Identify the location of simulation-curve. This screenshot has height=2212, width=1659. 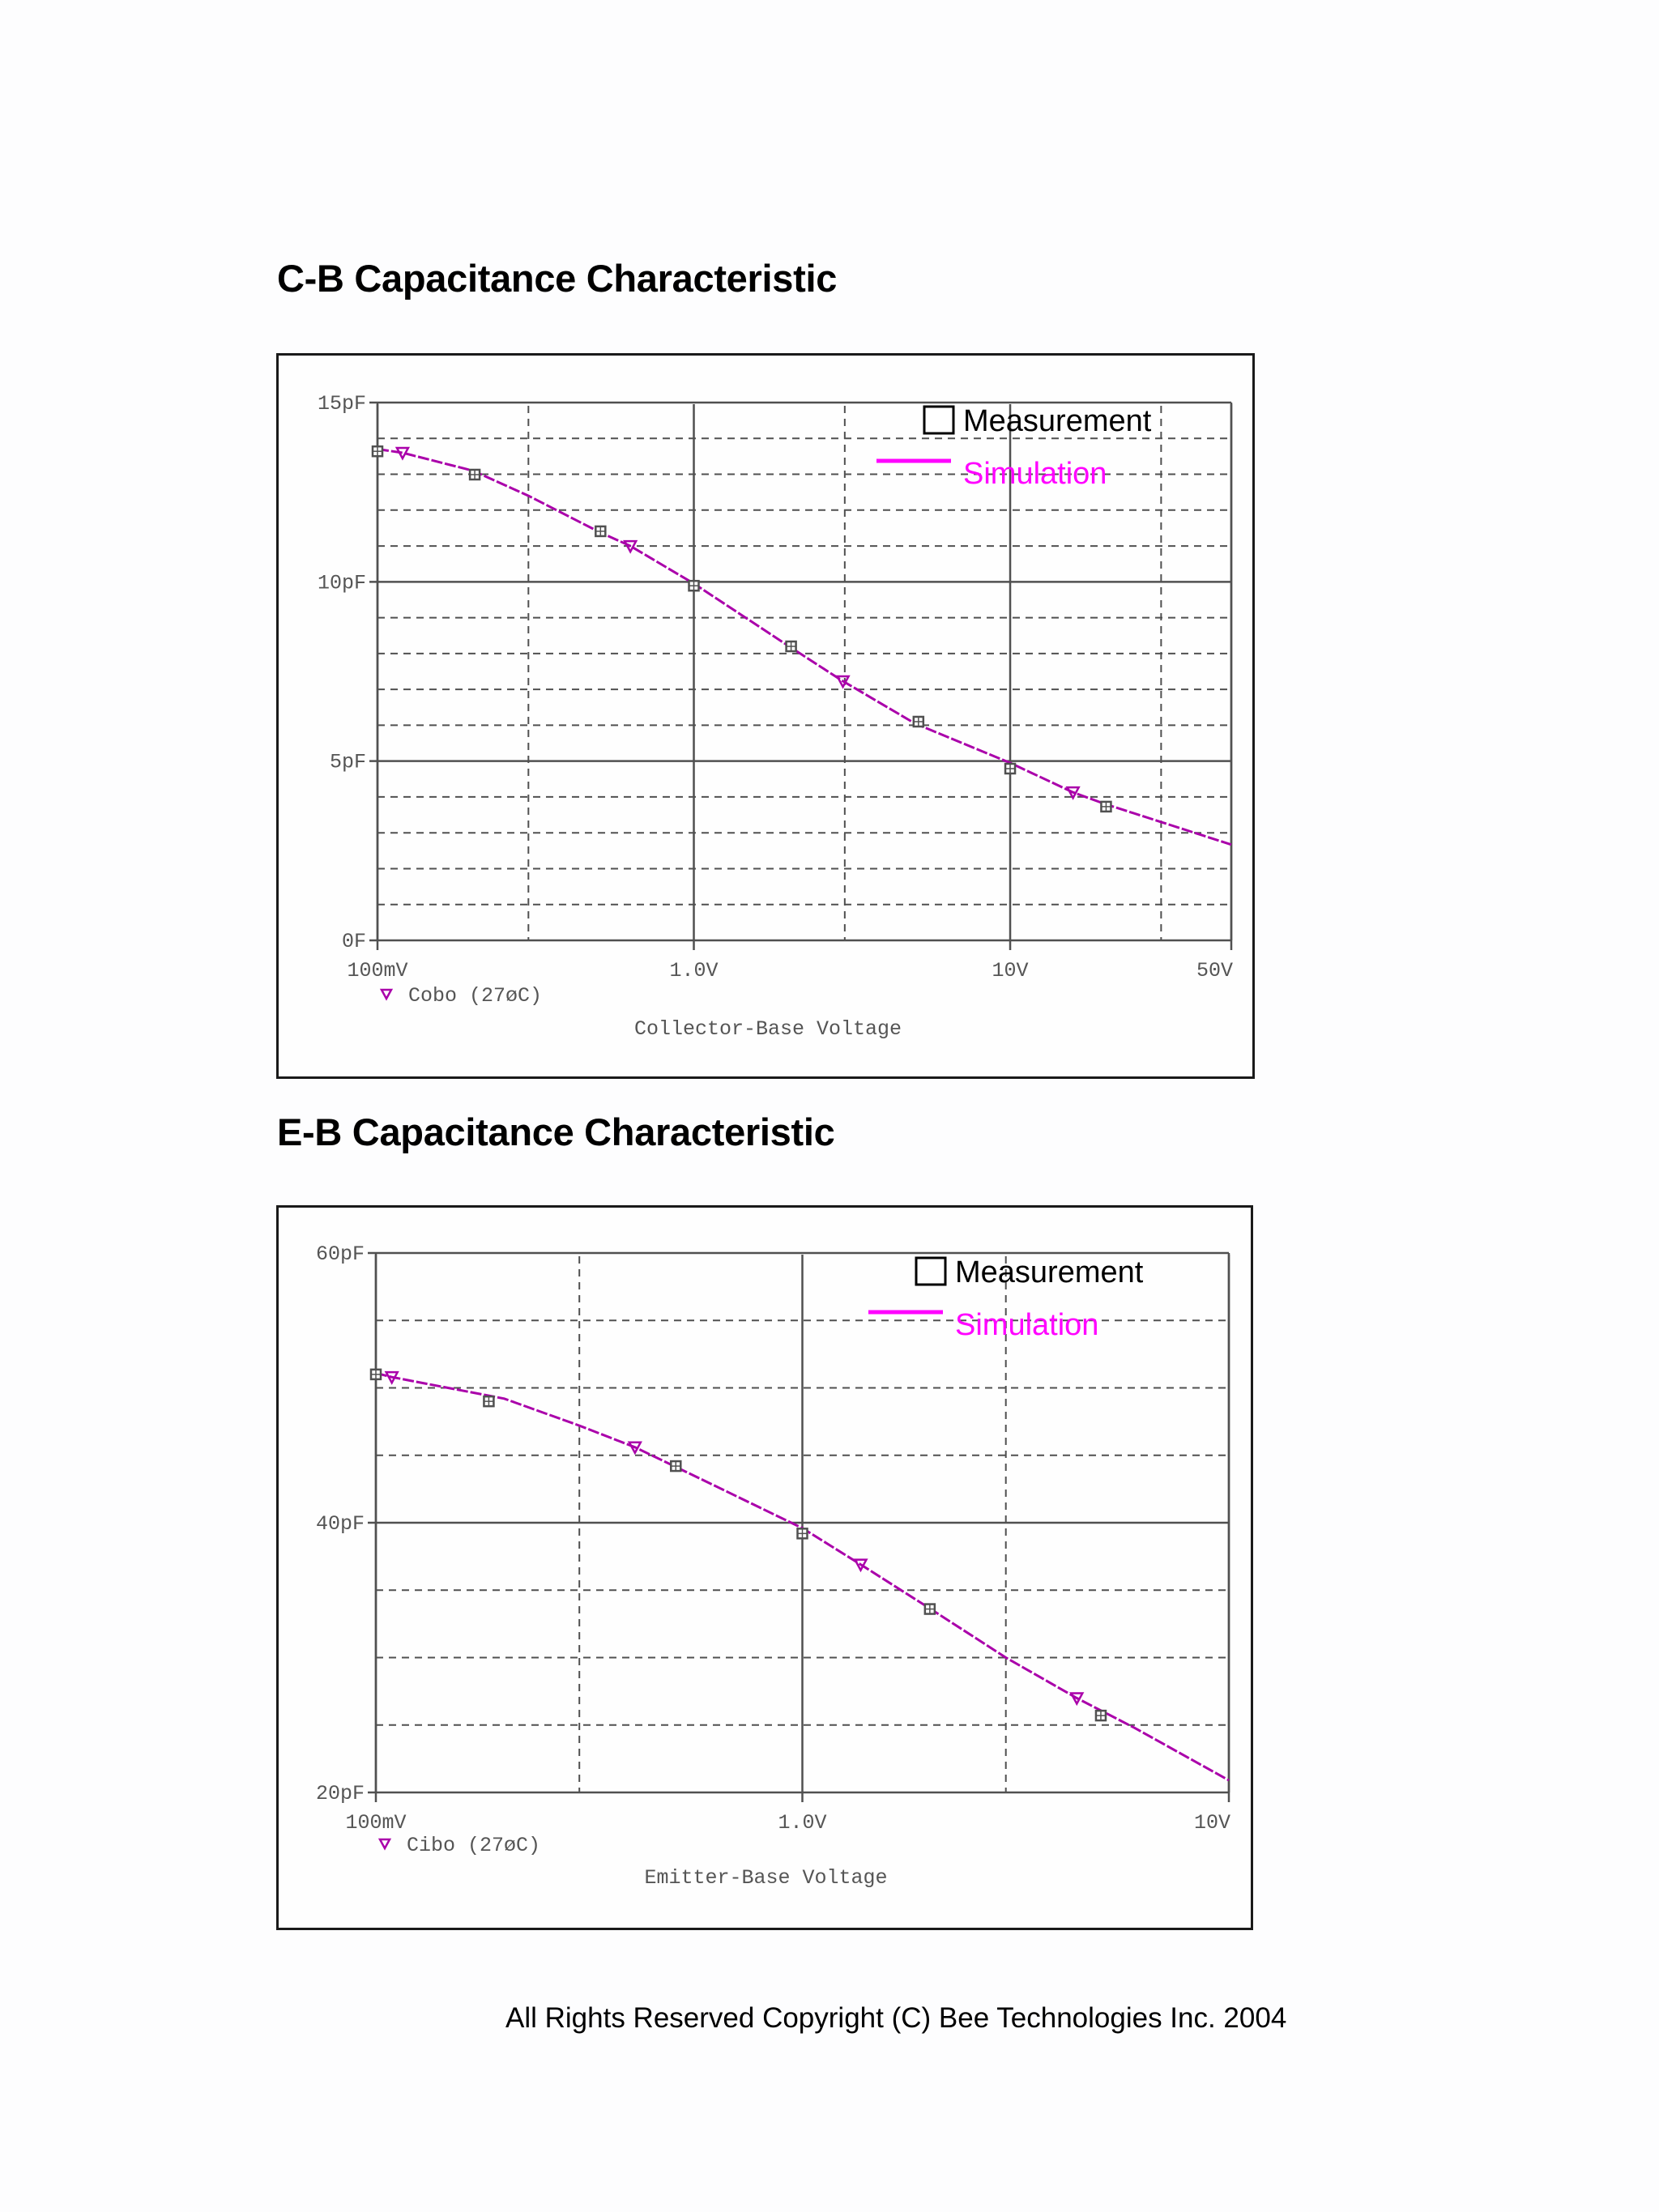
(804, 647).